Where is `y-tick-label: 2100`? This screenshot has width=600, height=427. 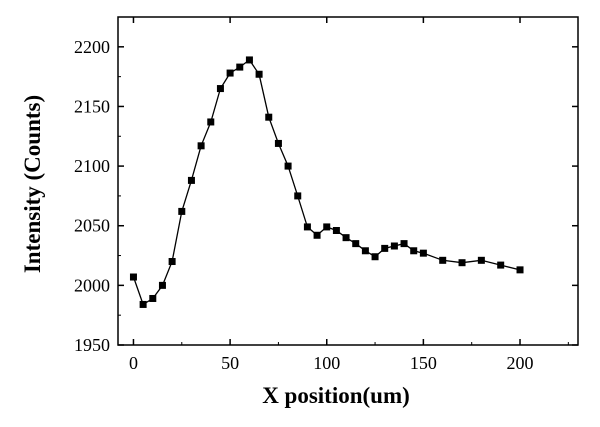 y-tick-label: 2100 is located at coordinates (92, 166).